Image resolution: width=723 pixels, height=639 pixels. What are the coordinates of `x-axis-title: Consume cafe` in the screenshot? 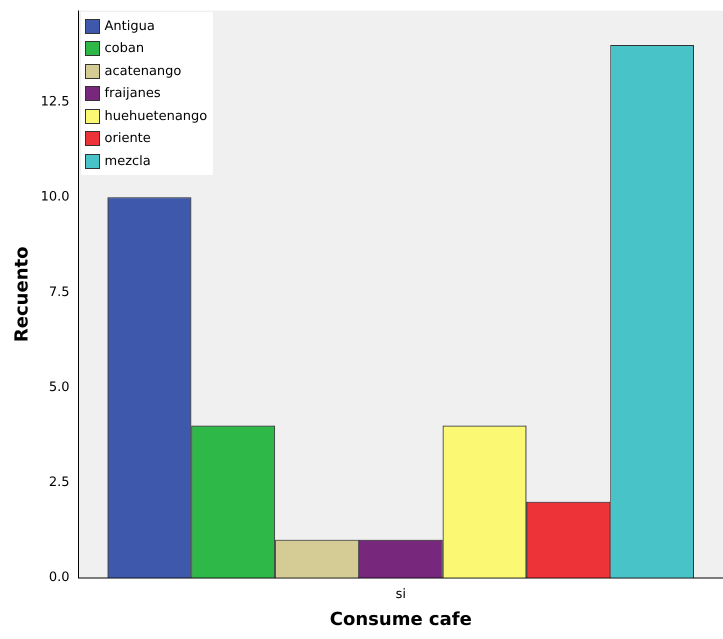 It's located at (401, 619).